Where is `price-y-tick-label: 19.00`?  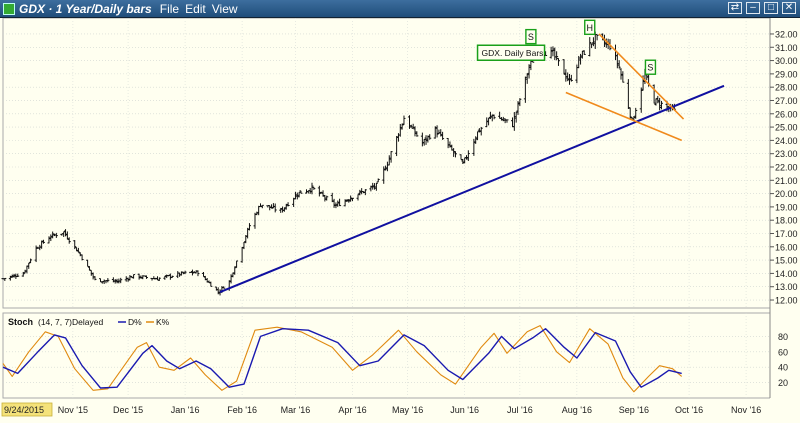 price-y-tick-label: 19.00 is located at coordinates (786, 207).